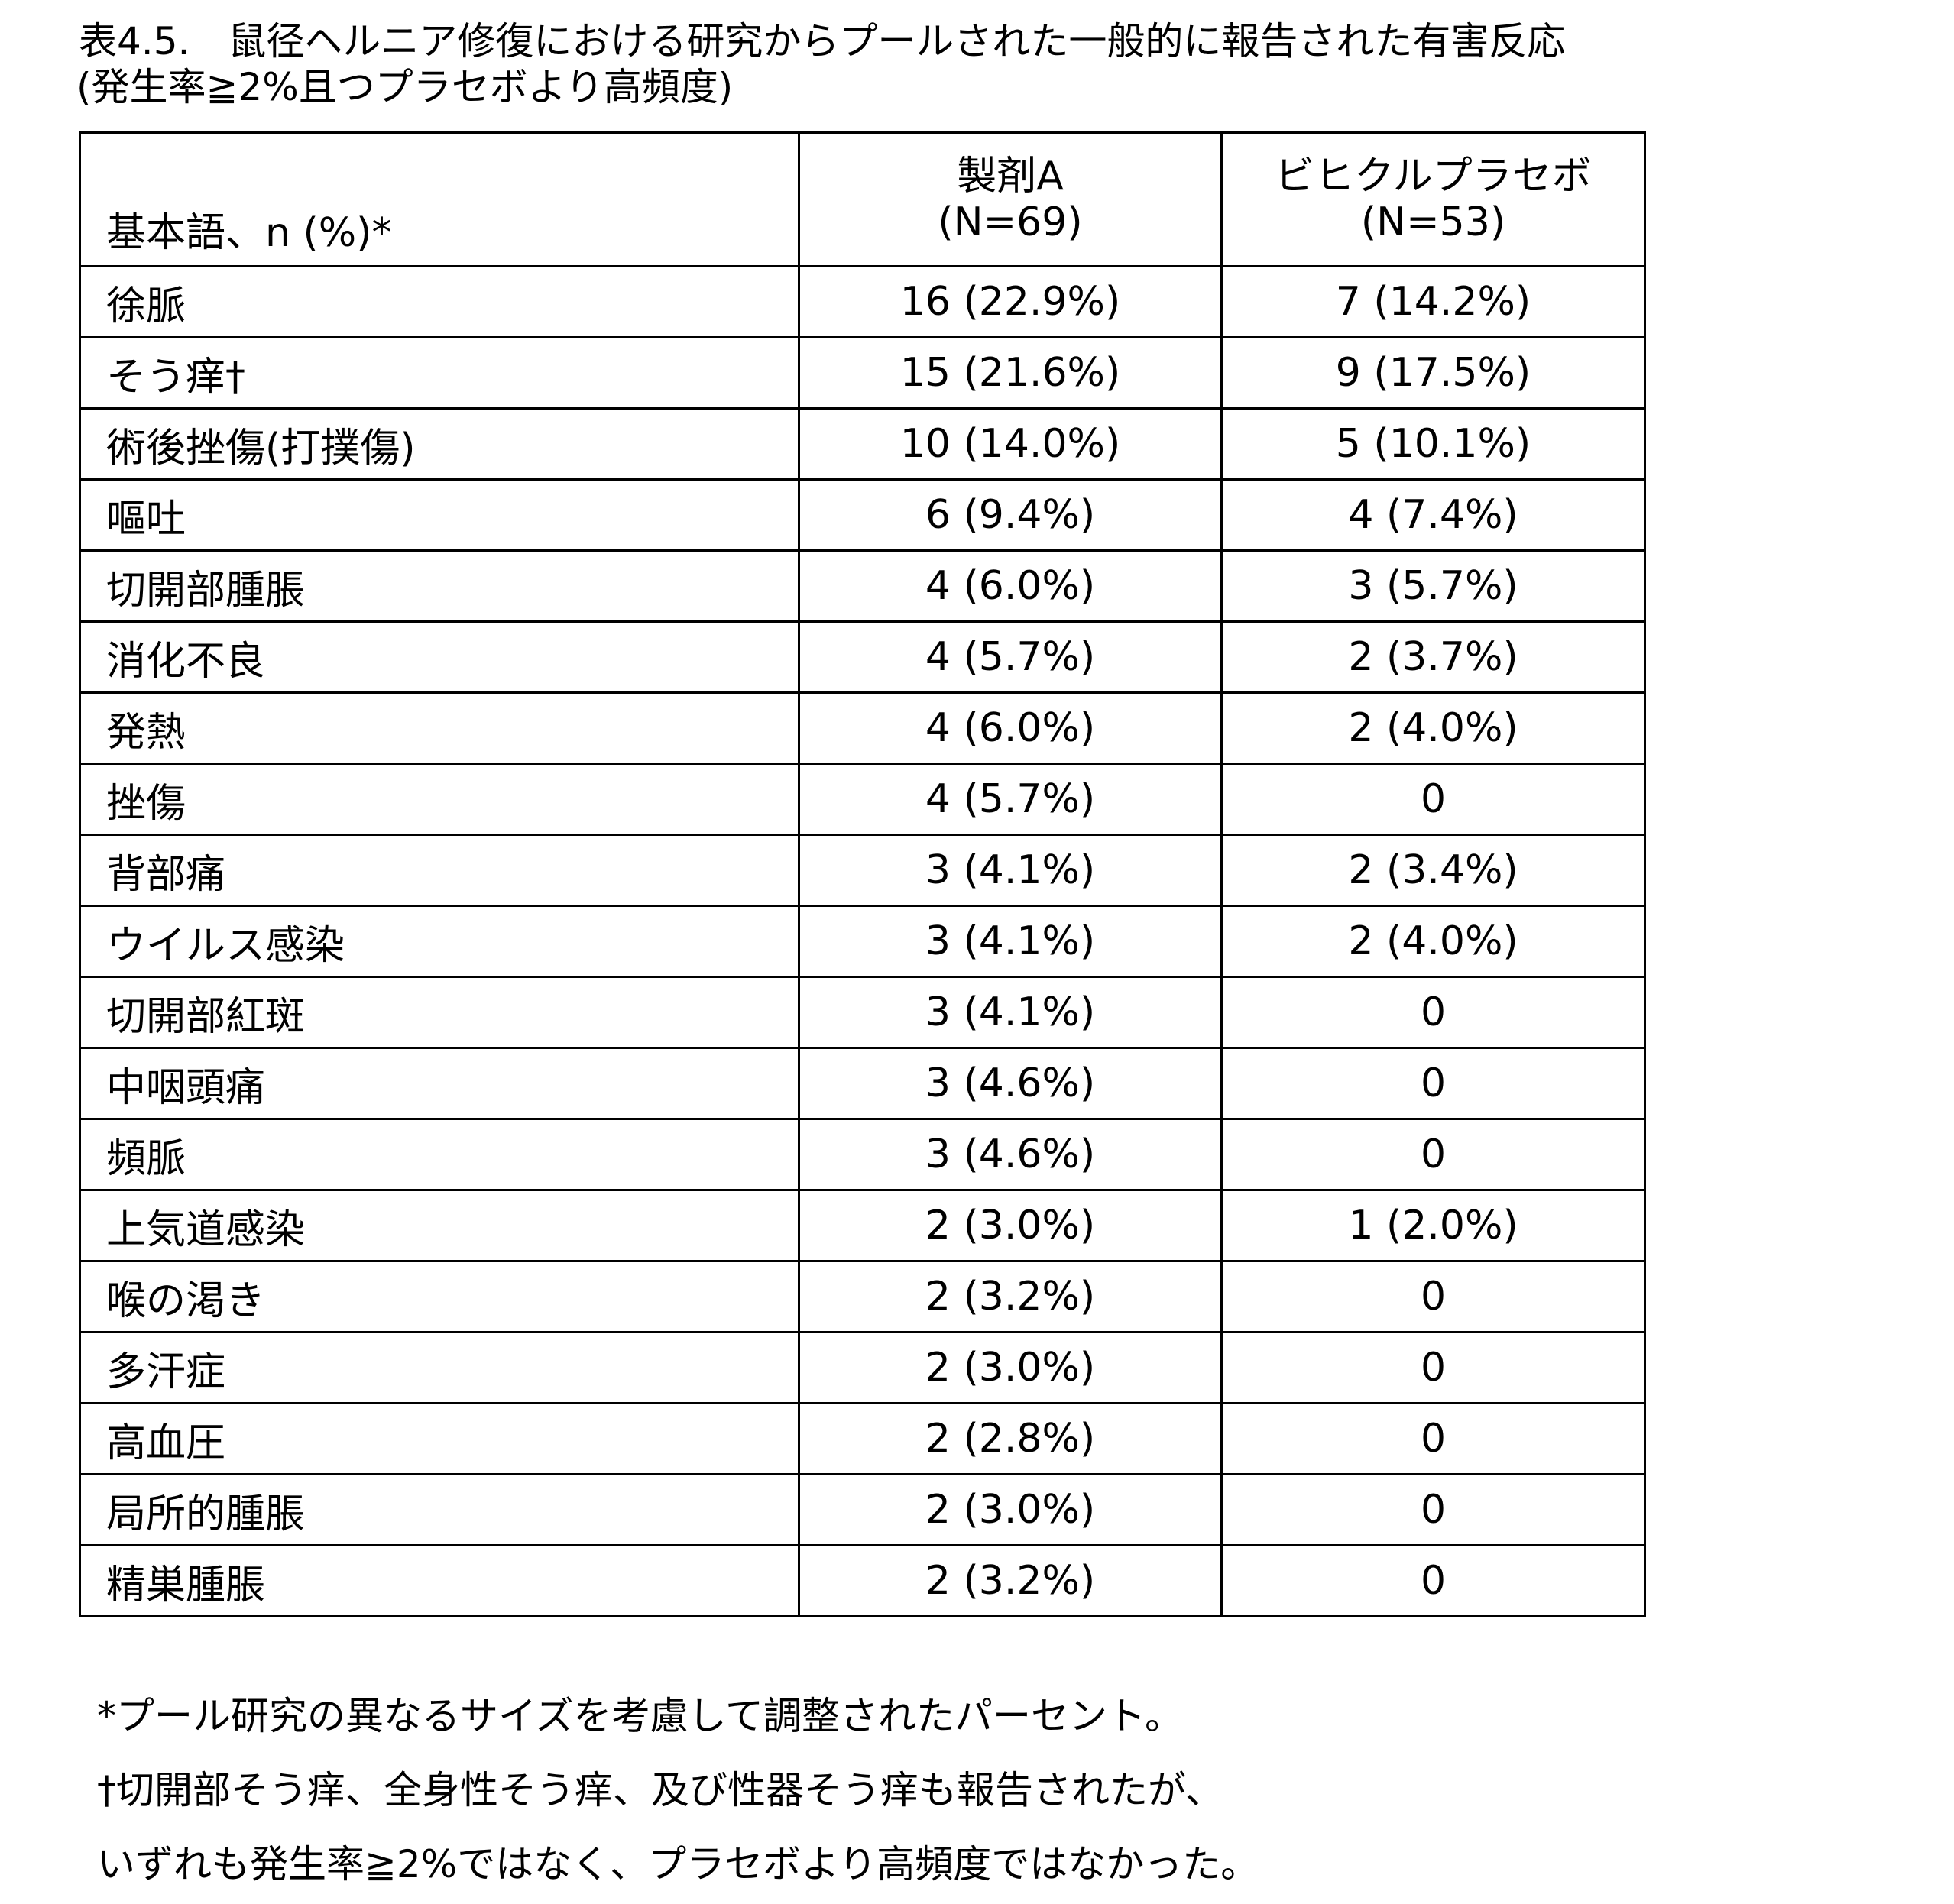 The width and height of the screenshot is (1954, 1904). What do you see at coordinates (1433, 515) in the screenshot?
I see `placebo-cell: 4 (7.4%)` at bounding box center [1433, 515].